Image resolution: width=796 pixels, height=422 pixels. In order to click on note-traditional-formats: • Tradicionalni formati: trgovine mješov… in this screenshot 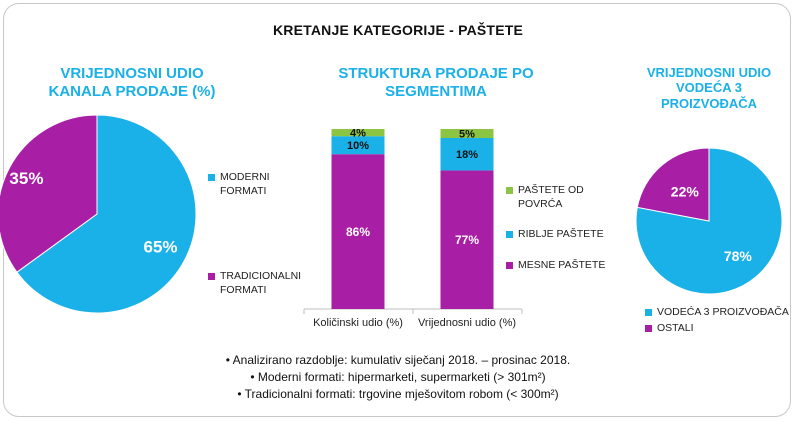, I will do `click(398, 394)`.